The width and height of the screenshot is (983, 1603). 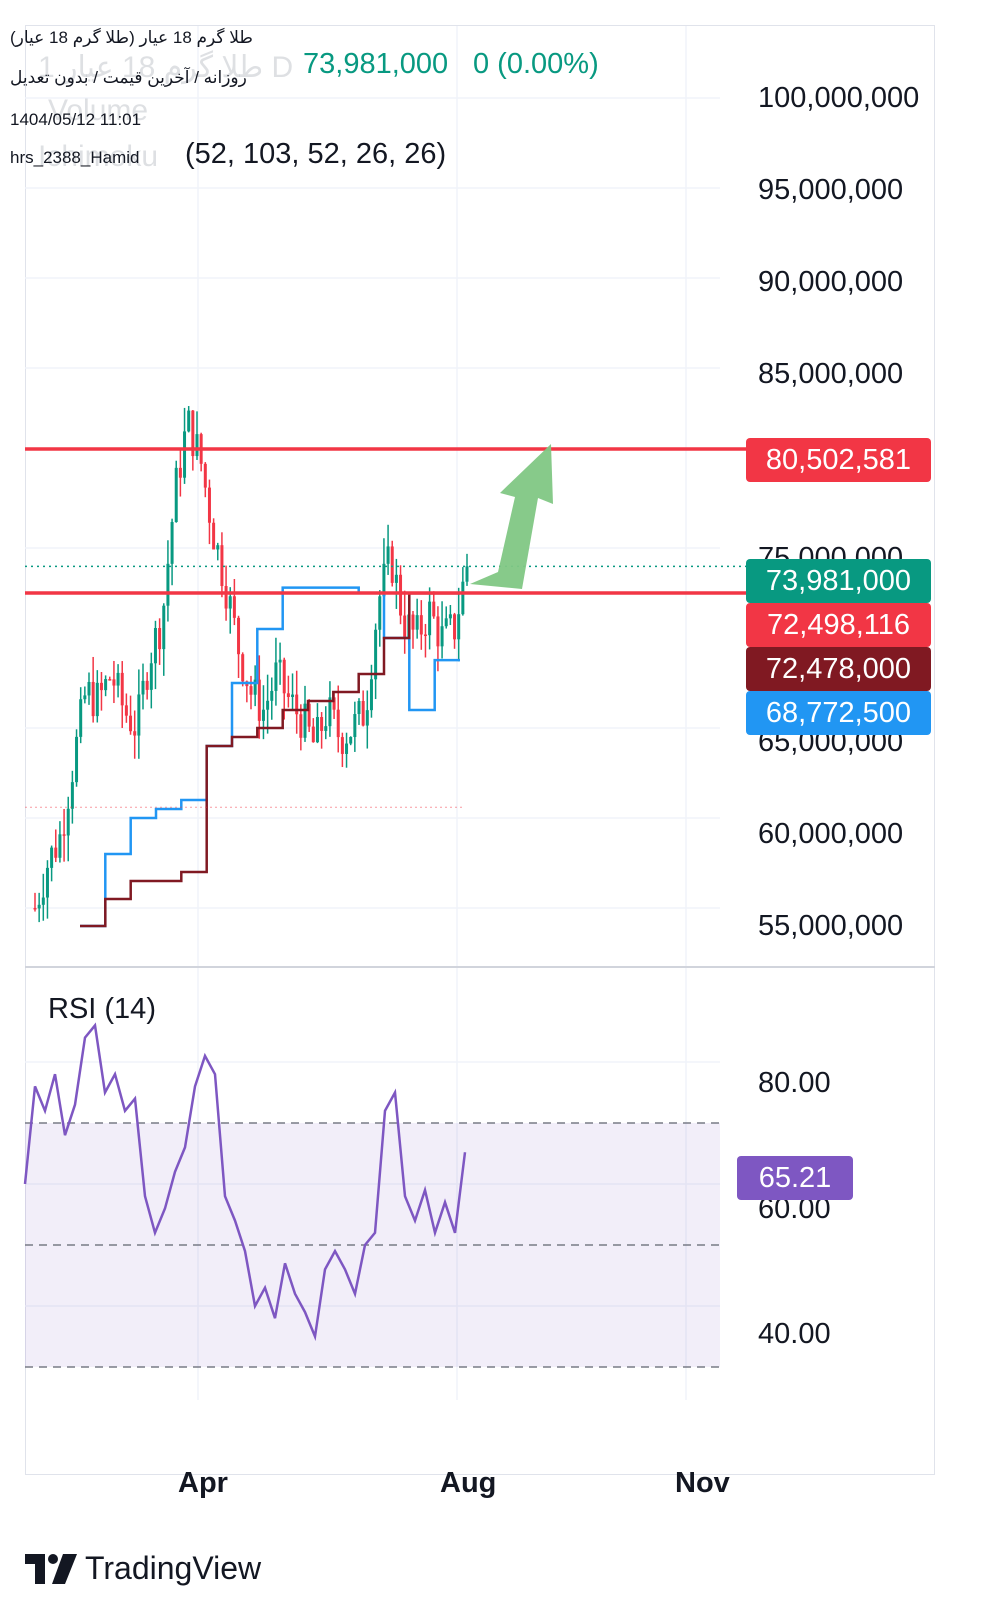 I want to click on tradingview-logo: TradingView, so click(x=143, y=1568).